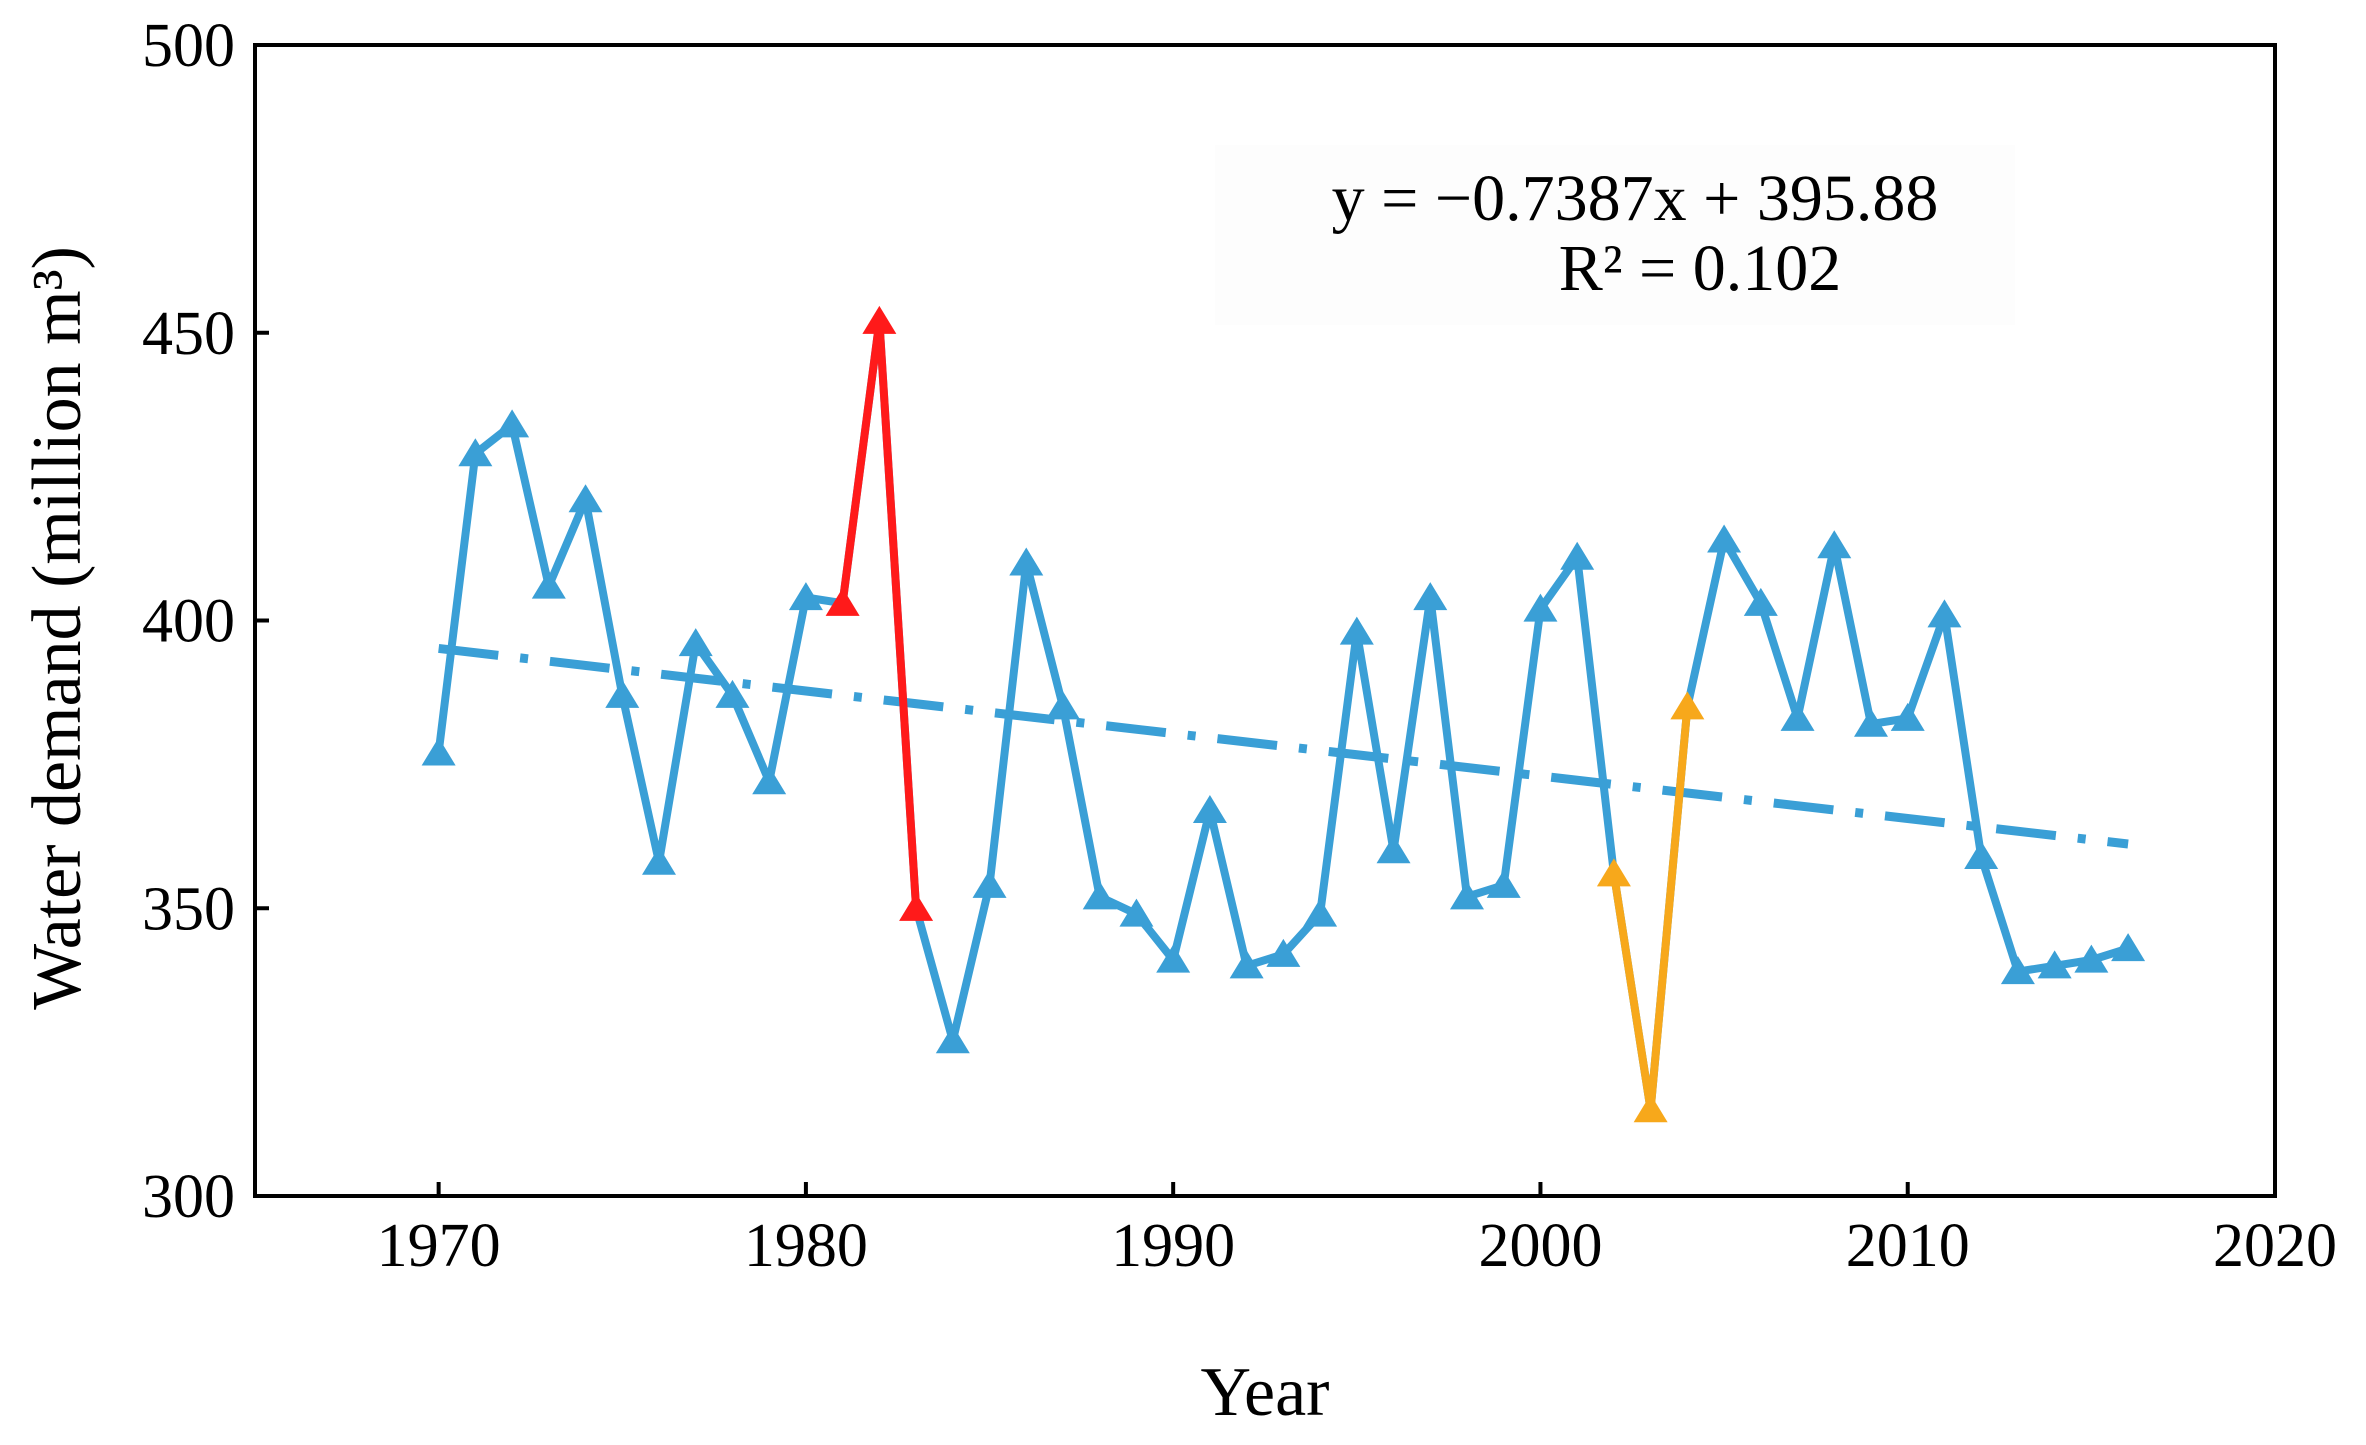 The height and width of the screenshot is (1445, 2366). Describe the element at coordinates (1283, 952) in the screenshot. I see `data-point-1993` at that location.